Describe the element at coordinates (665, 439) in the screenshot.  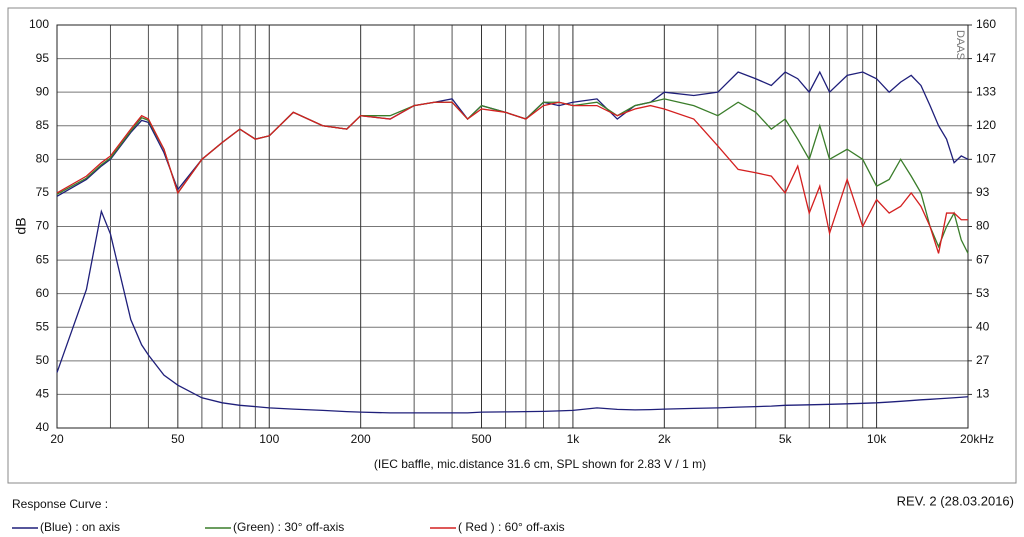
I see `x-tick-label: 2k` at that location.